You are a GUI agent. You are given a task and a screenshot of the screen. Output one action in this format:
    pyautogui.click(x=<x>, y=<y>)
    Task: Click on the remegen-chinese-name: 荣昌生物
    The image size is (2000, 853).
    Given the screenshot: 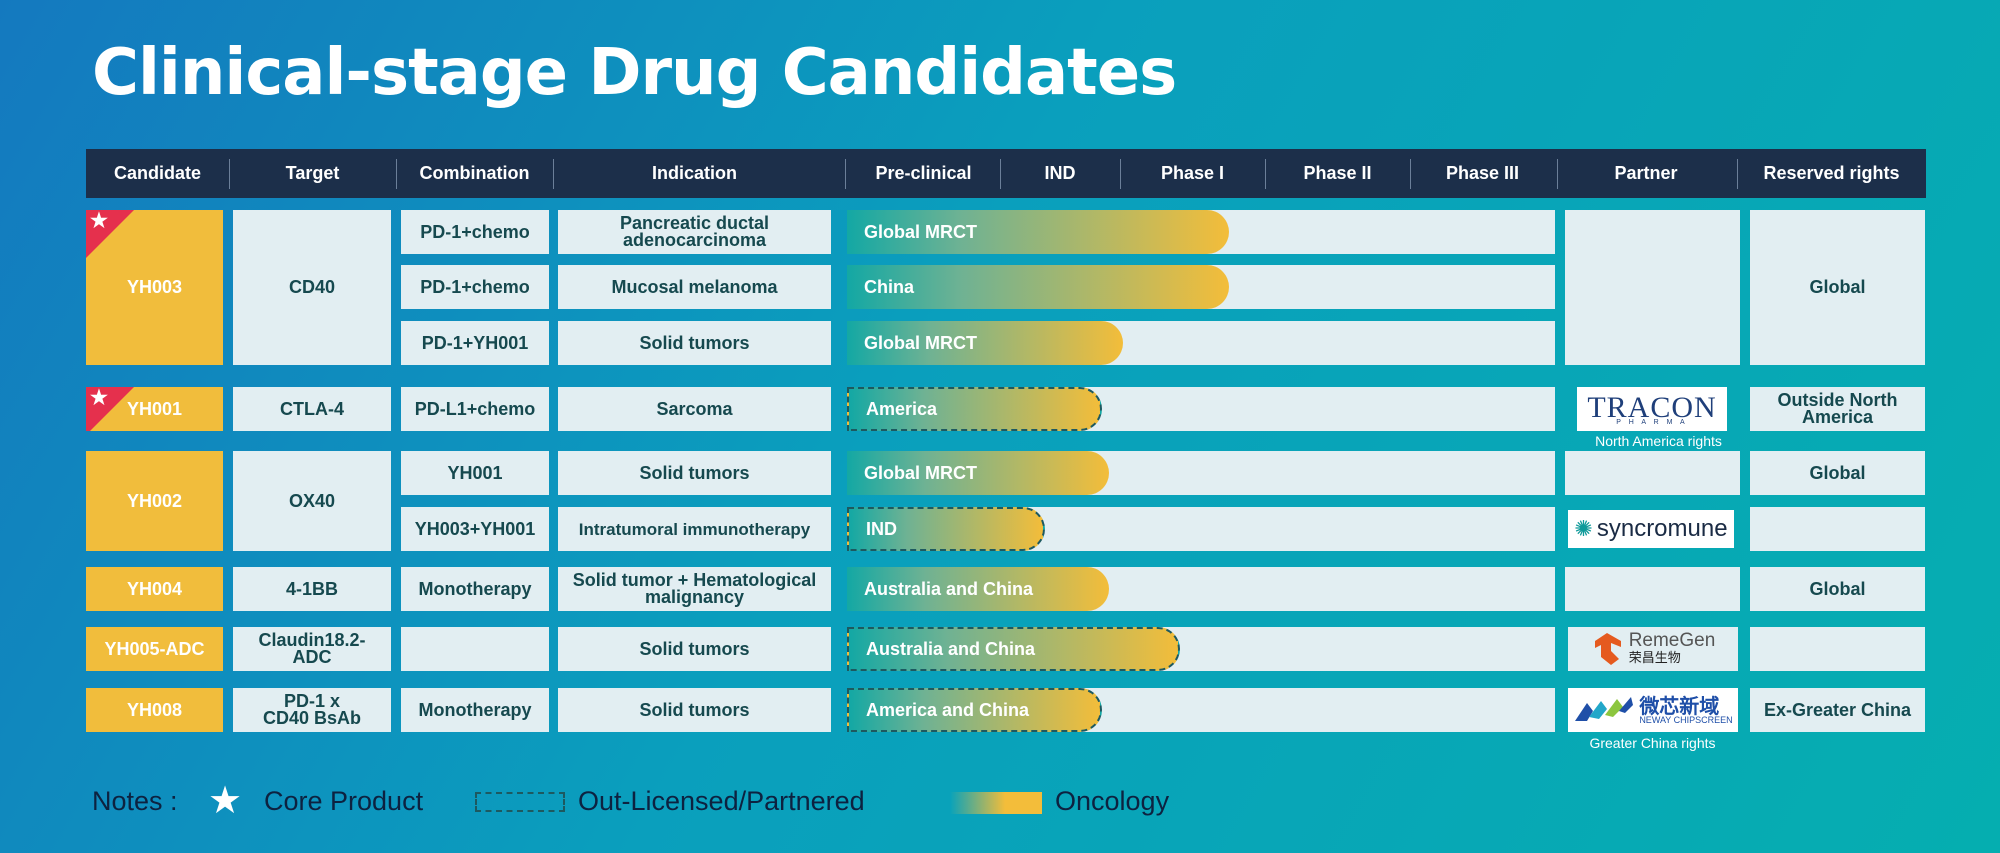 What is the action you would take?
    pyautogui.click(x=1654, y=659)
    